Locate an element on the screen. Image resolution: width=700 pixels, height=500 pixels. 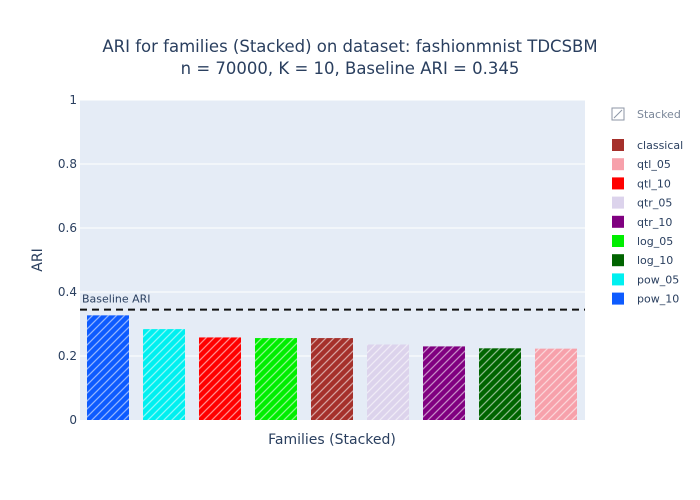
bar-classical is located at coordinates (332, 379).